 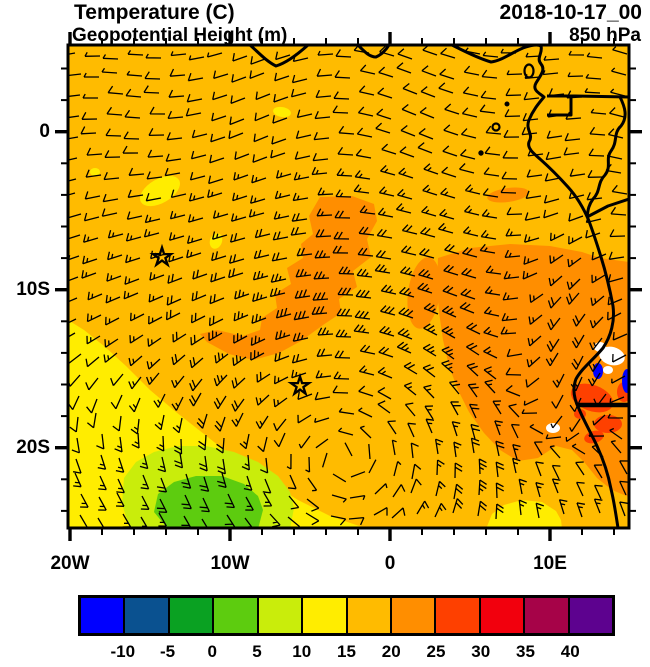 What do you see at coordinates (525, 651) in the screenshot?
I see `colorbar-label-35: 35` at bounding box center [525, 651].